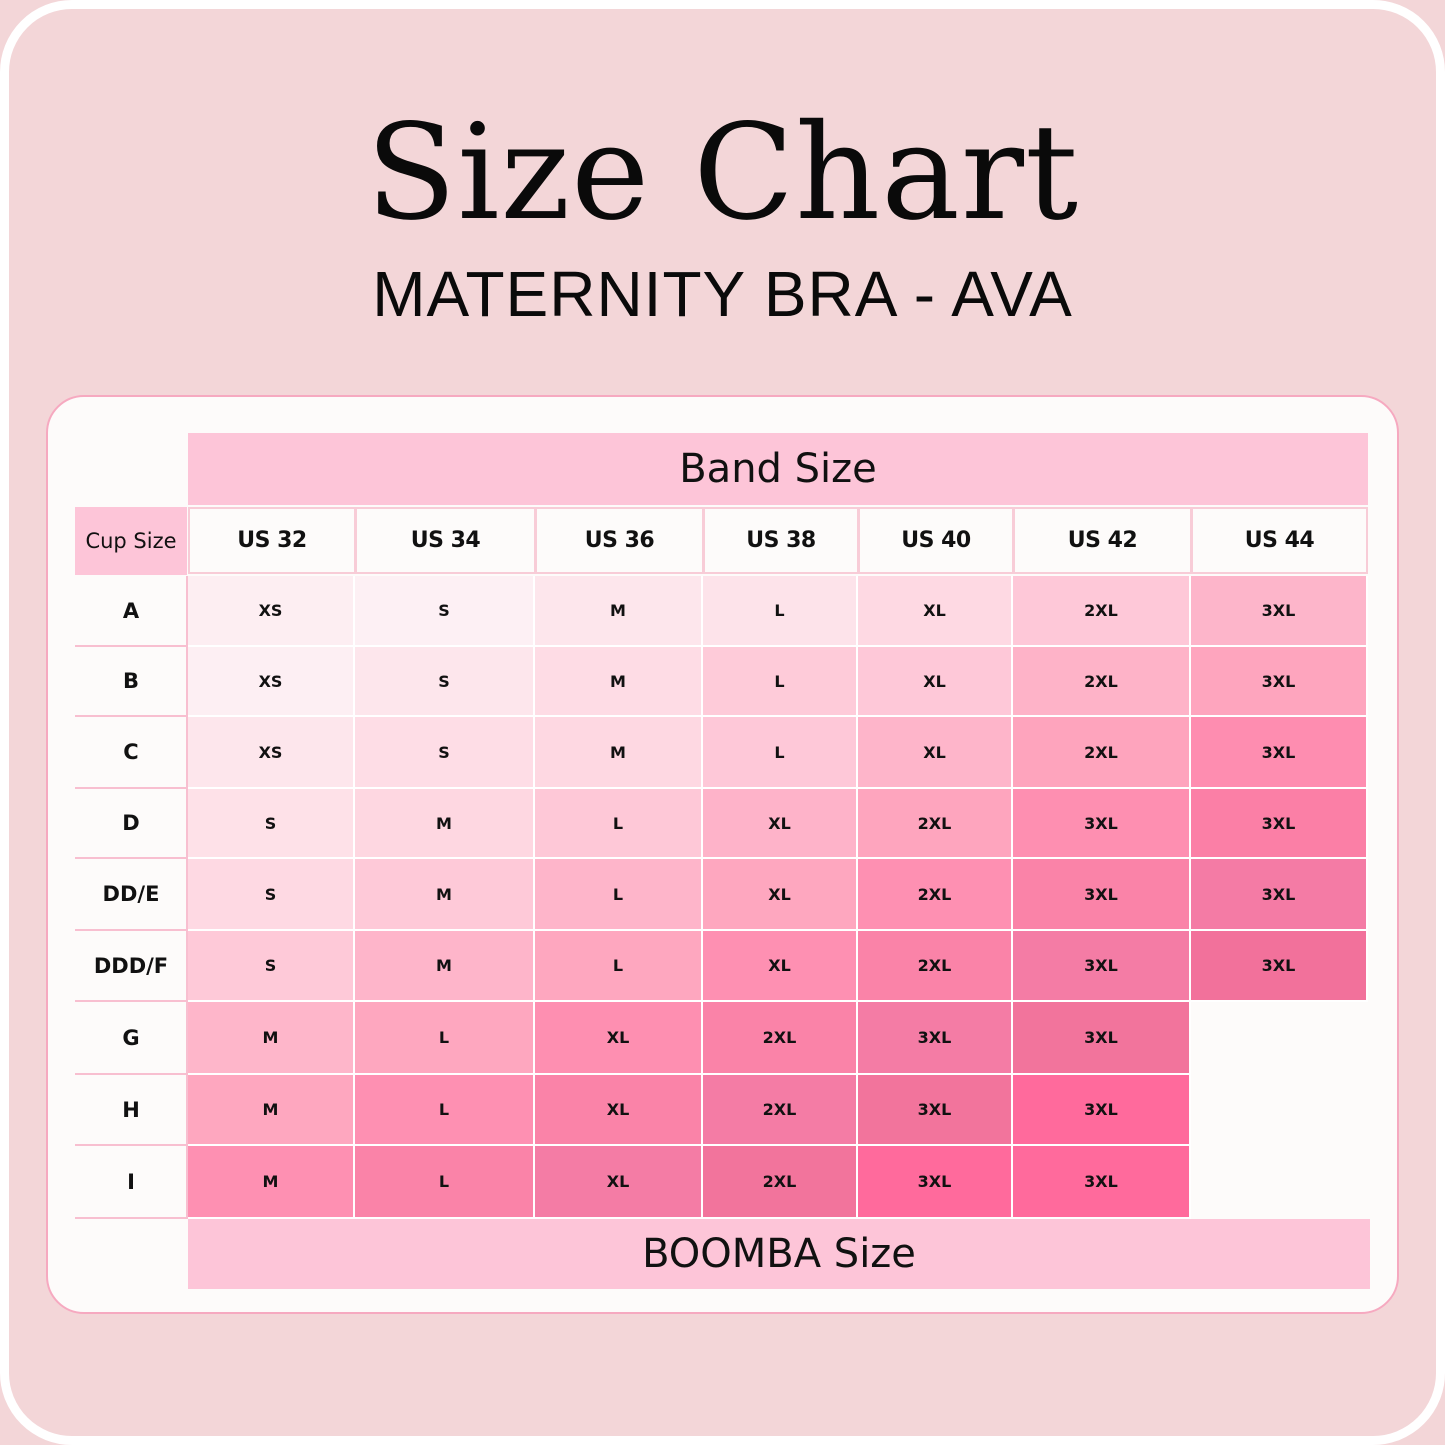 This screenshot has height=1445, width=1445. Describe the element at coordinates (131, 966) in the screenshot. I see `cup-size-label: DDD/F` at that location.